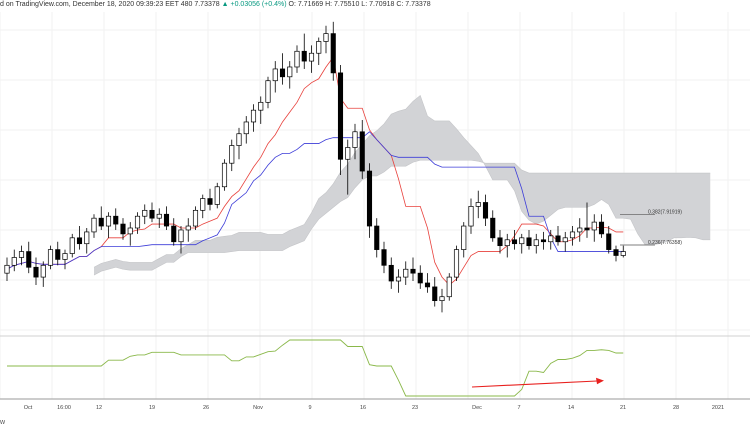 The height and width of the screenshot is (430, 750). Describe the element at coordinates (378, 4) in the screenshot. I see `header-low: L: 7.70918` at that location.